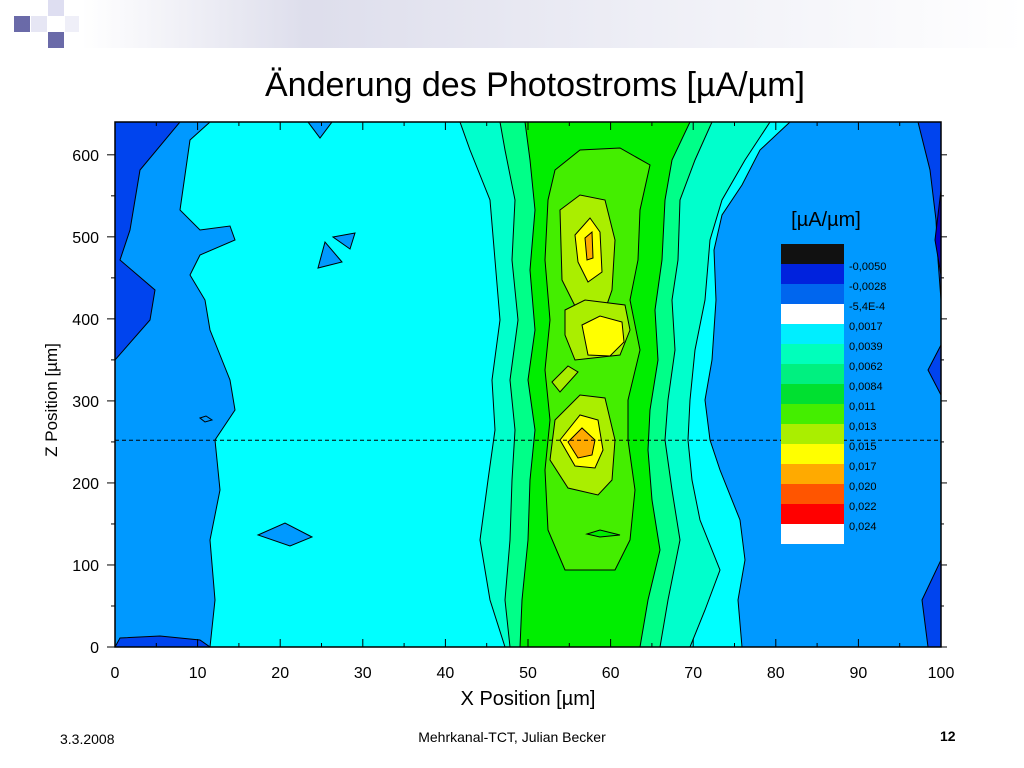  What do you see at coordinates (85, 320) in the screenshot?
I see `y-tick-label: 400` at bounding box center [85, 320].